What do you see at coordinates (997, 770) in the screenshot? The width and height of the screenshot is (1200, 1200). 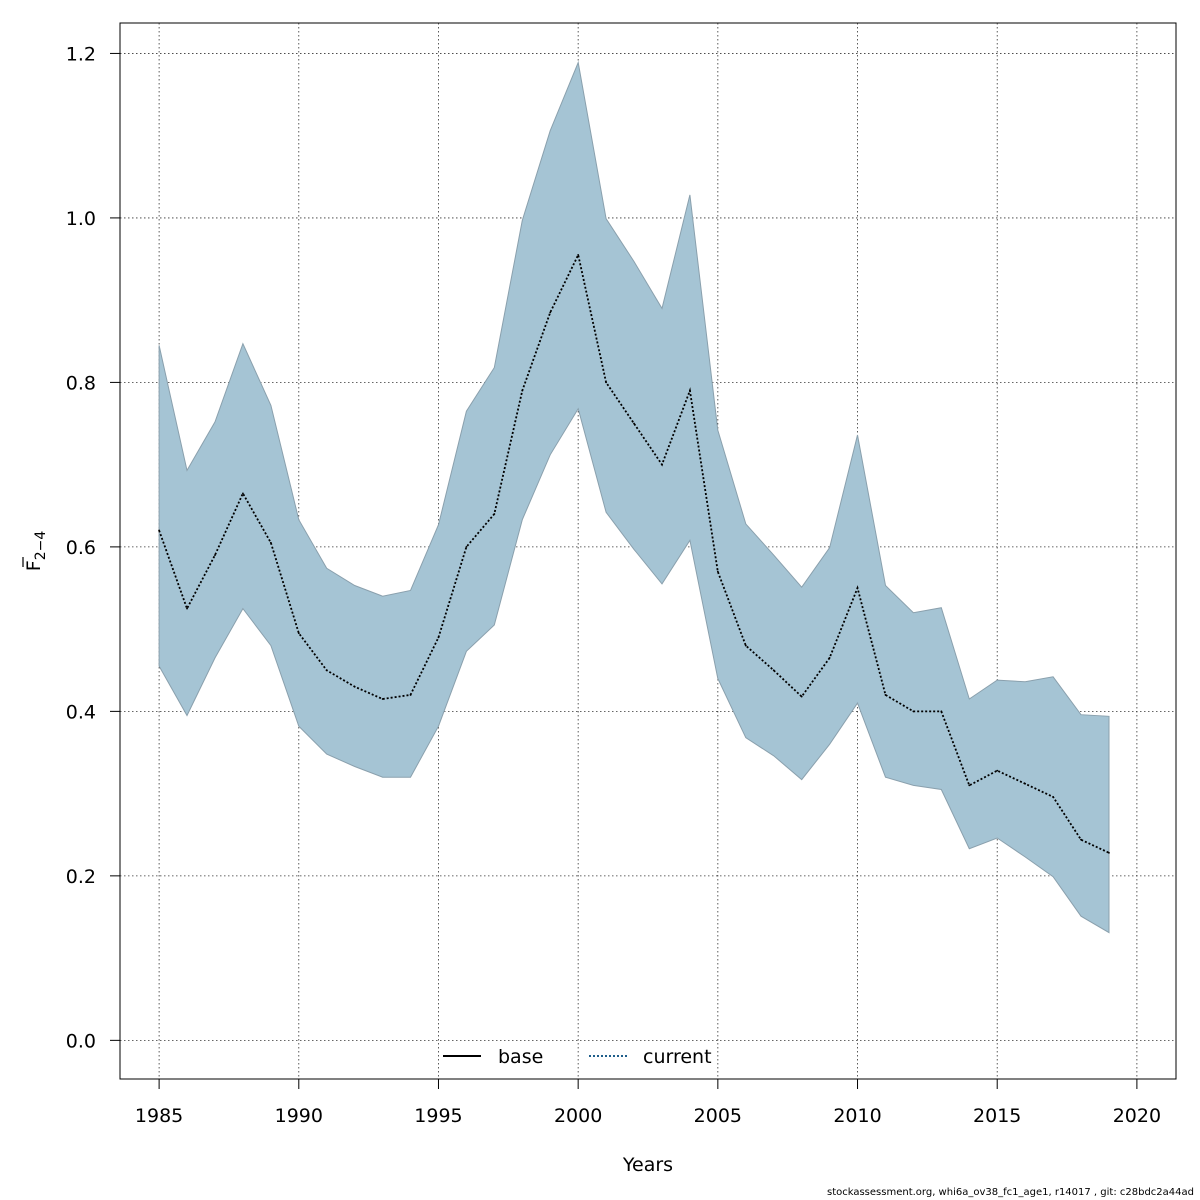 I see `point-current-2015` at bounding box center [997, 770].